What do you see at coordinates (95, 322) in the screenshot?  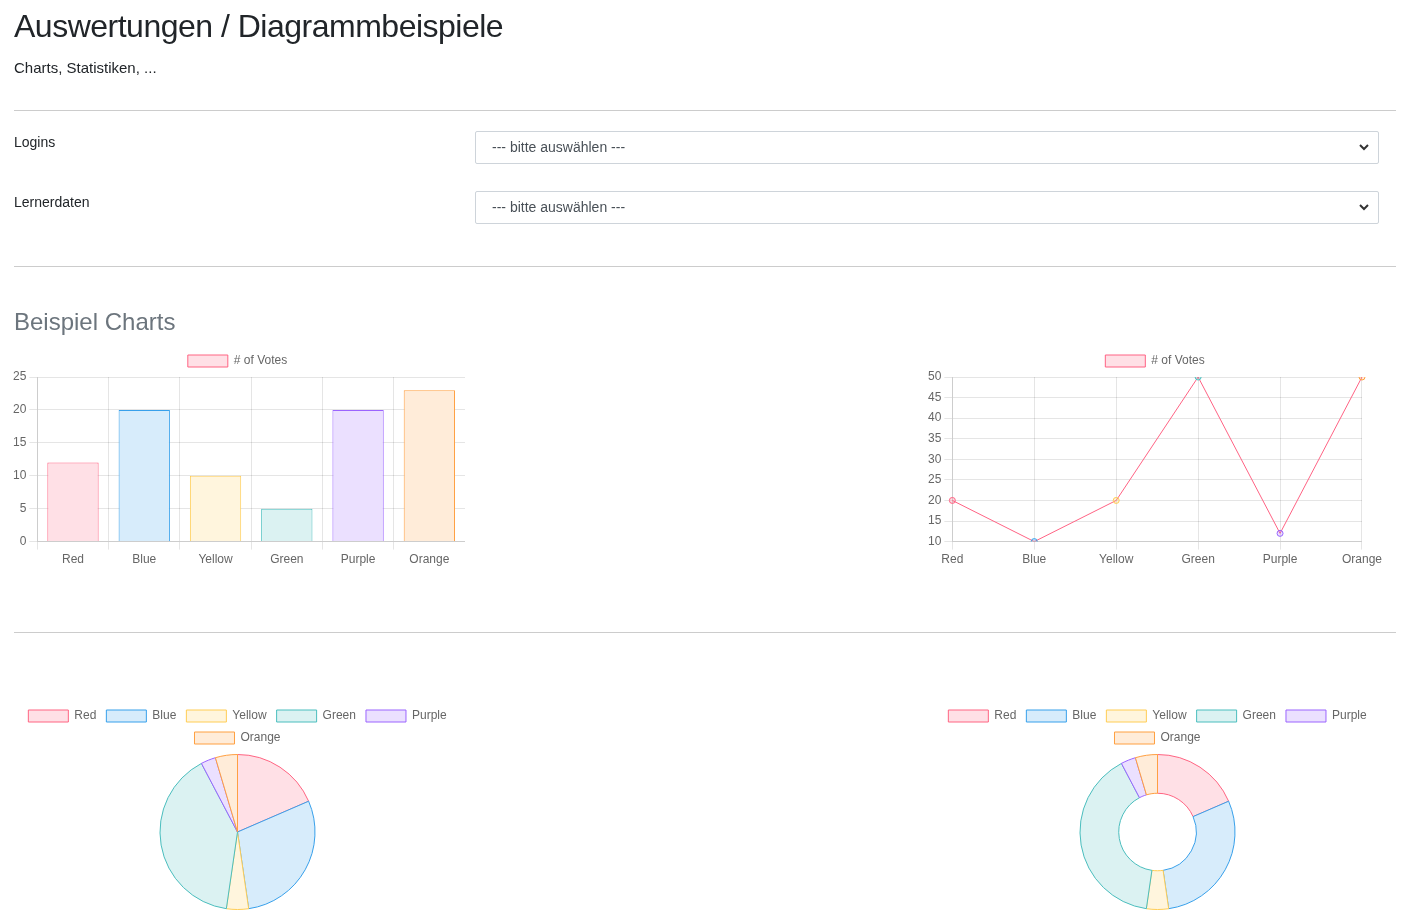 I see `text: Beispiel Charts` at bounding box center [95, 322].